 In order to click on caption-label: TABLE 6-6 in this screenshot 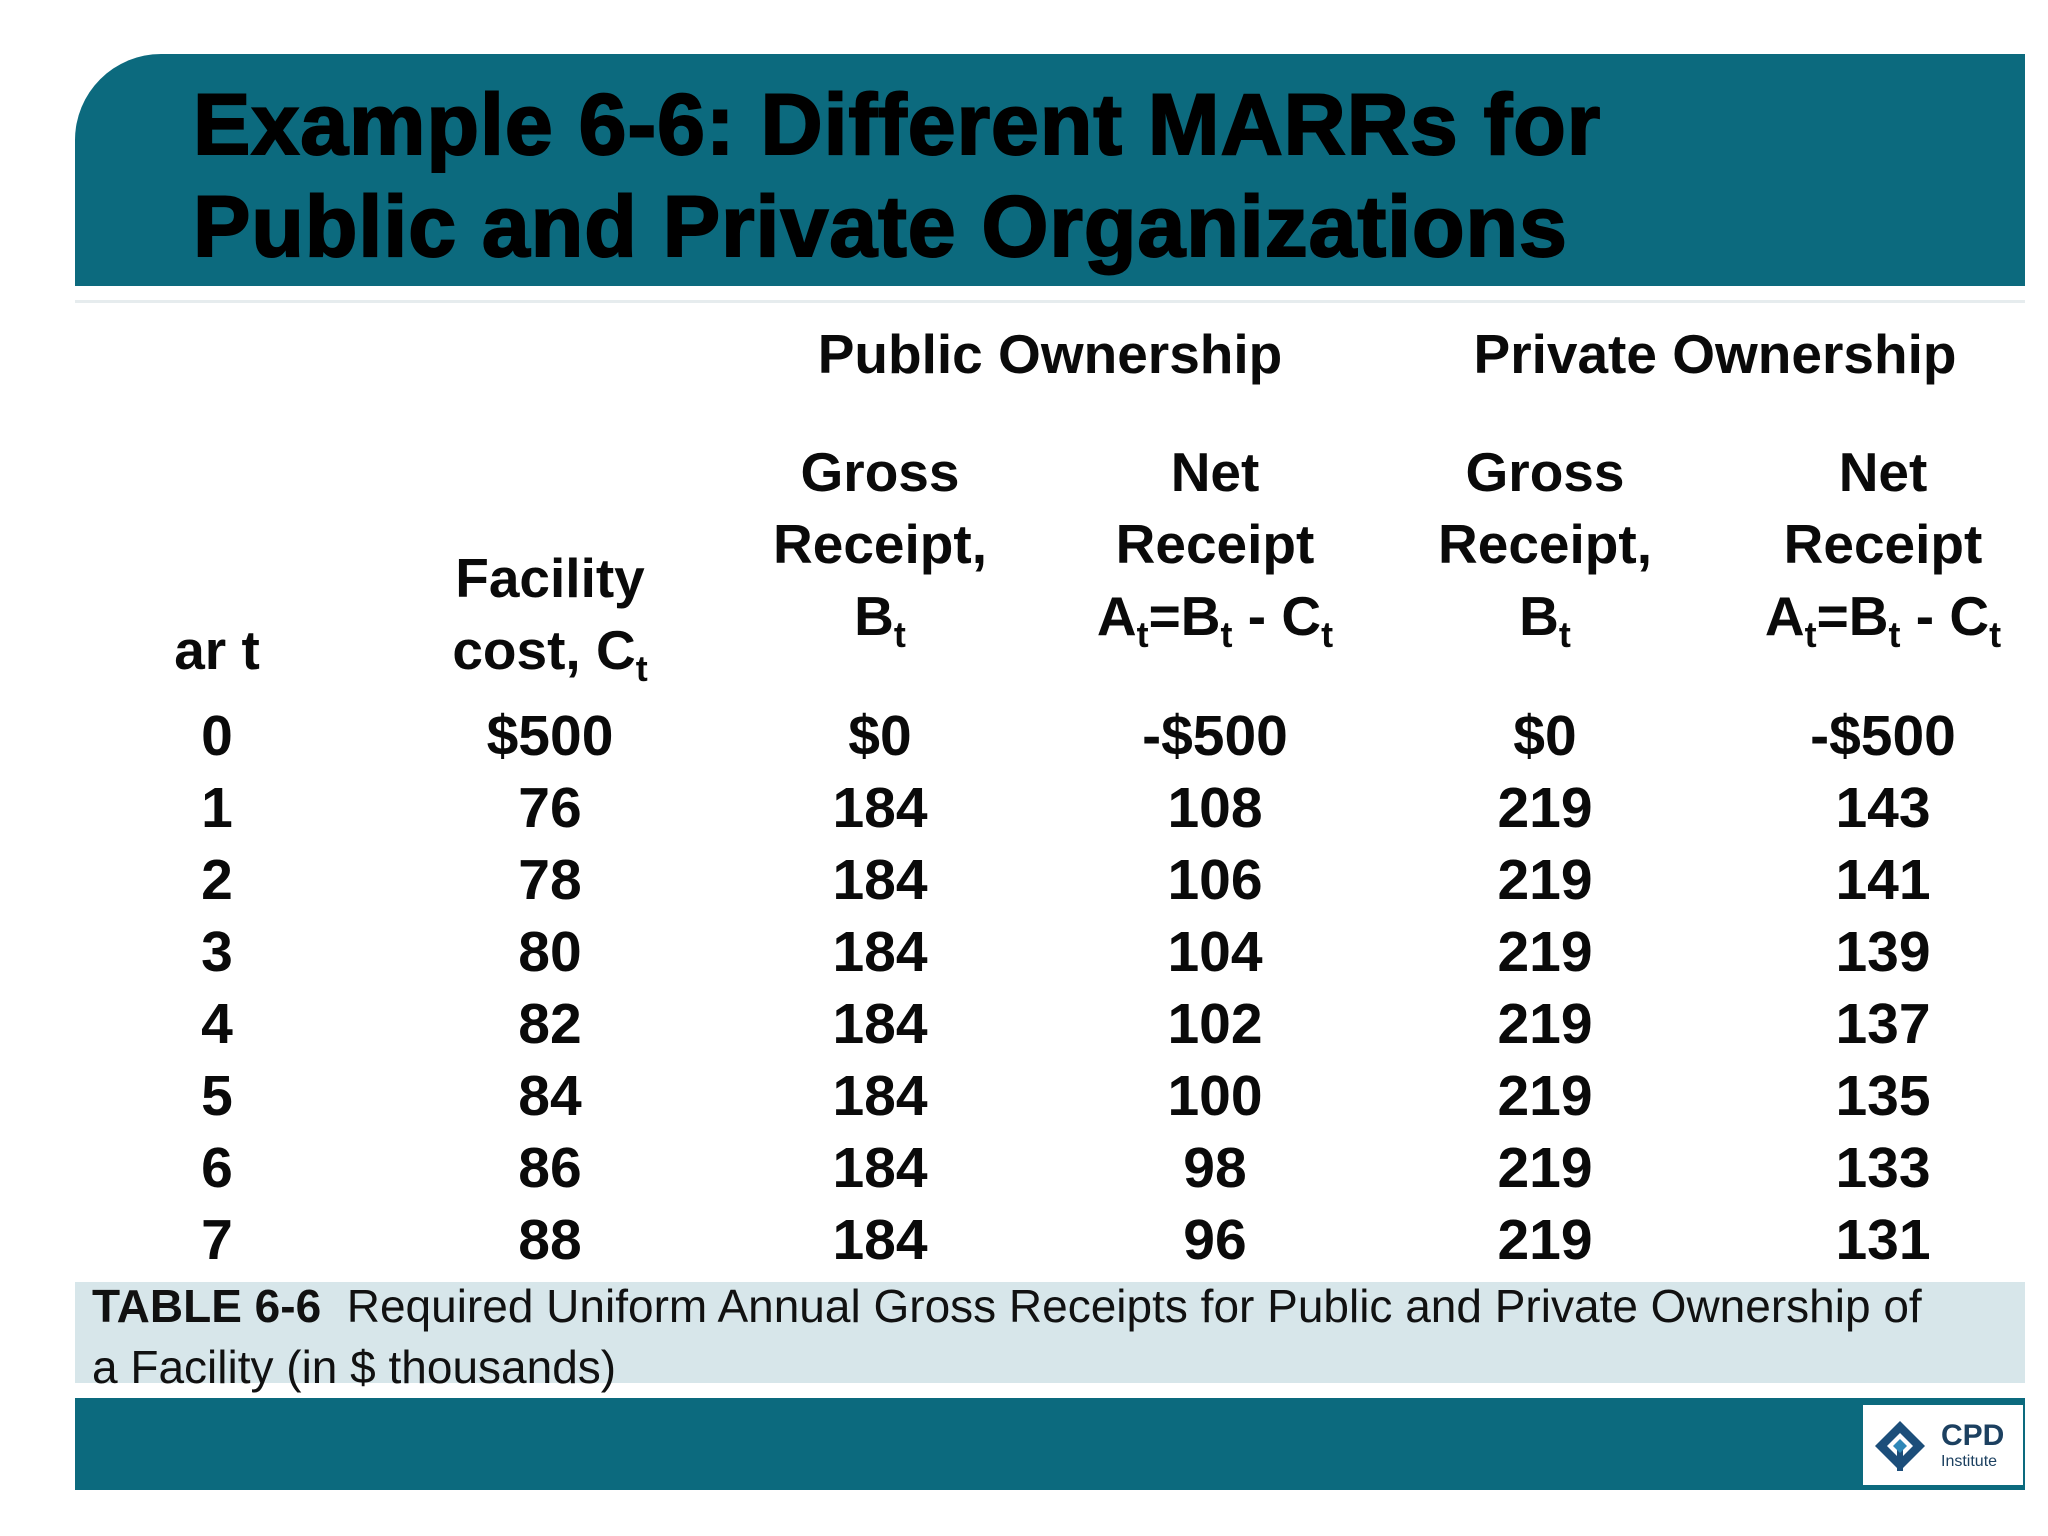, I will do `click(207, 1306)`.